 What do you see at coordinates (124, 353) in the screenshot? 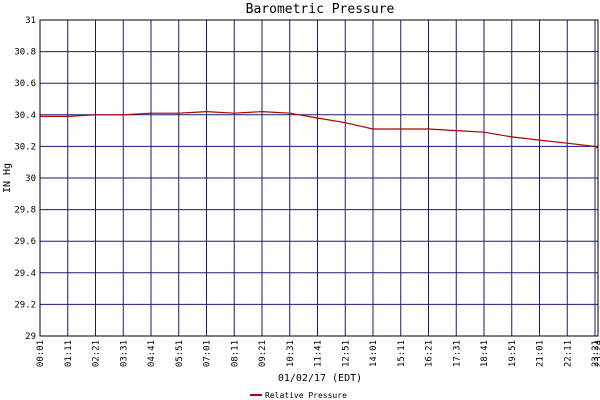
I see `x-tick-label: 03:31` at bounding box center [124, 353].